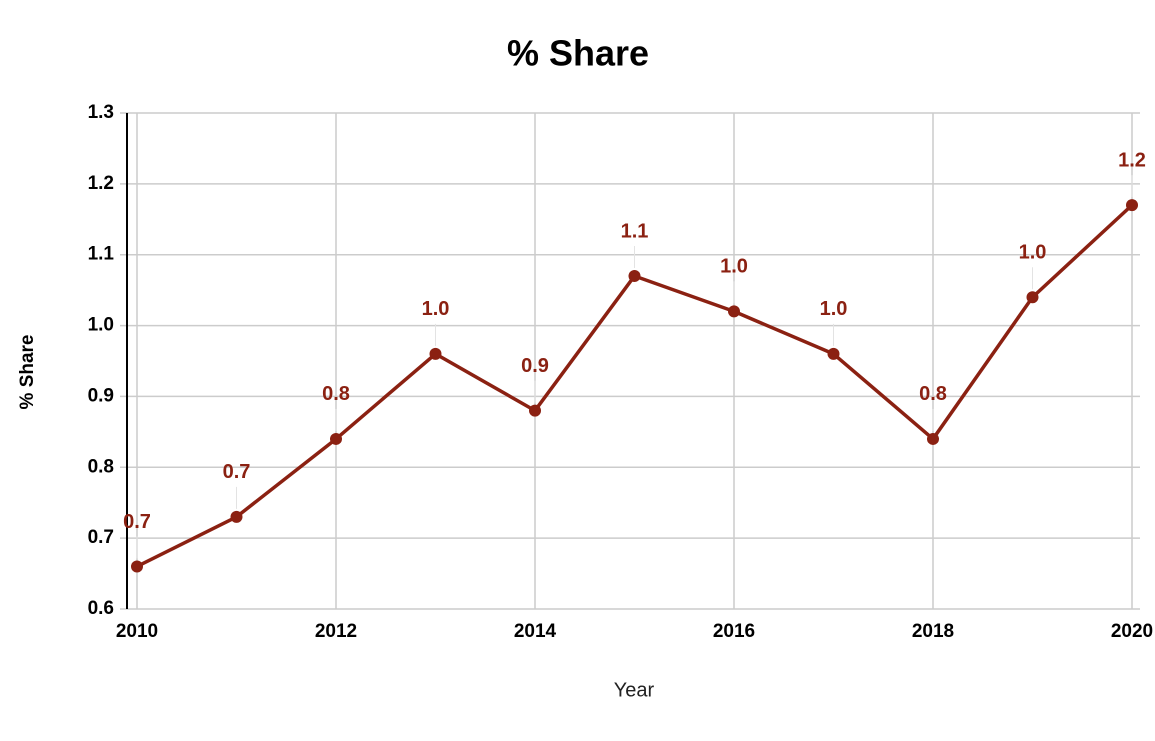 The width and height of the screenshot is (1155, 741). I want to click on chart-title: % Share, so click(578, 53).